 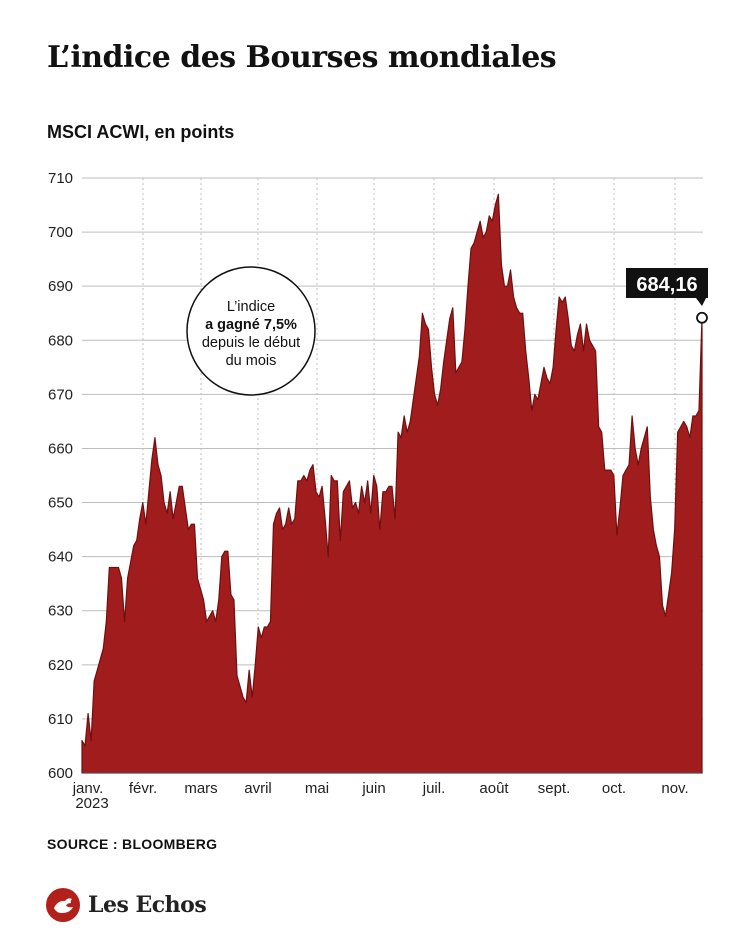 I want to click on annotation-line: du mois, so click(x=251, y=361).